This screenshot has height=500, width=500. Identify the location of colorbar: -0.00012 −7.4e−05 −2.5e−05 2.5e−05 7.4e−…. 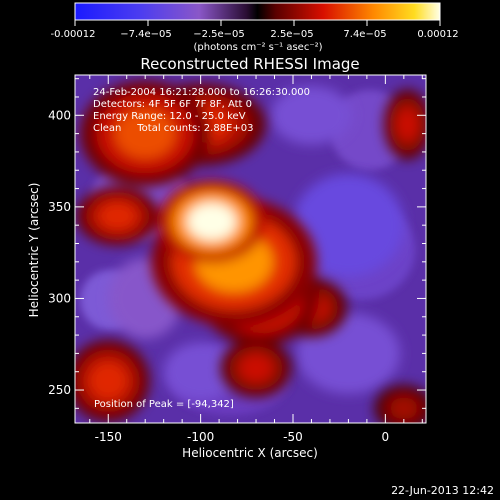
(255, 27).